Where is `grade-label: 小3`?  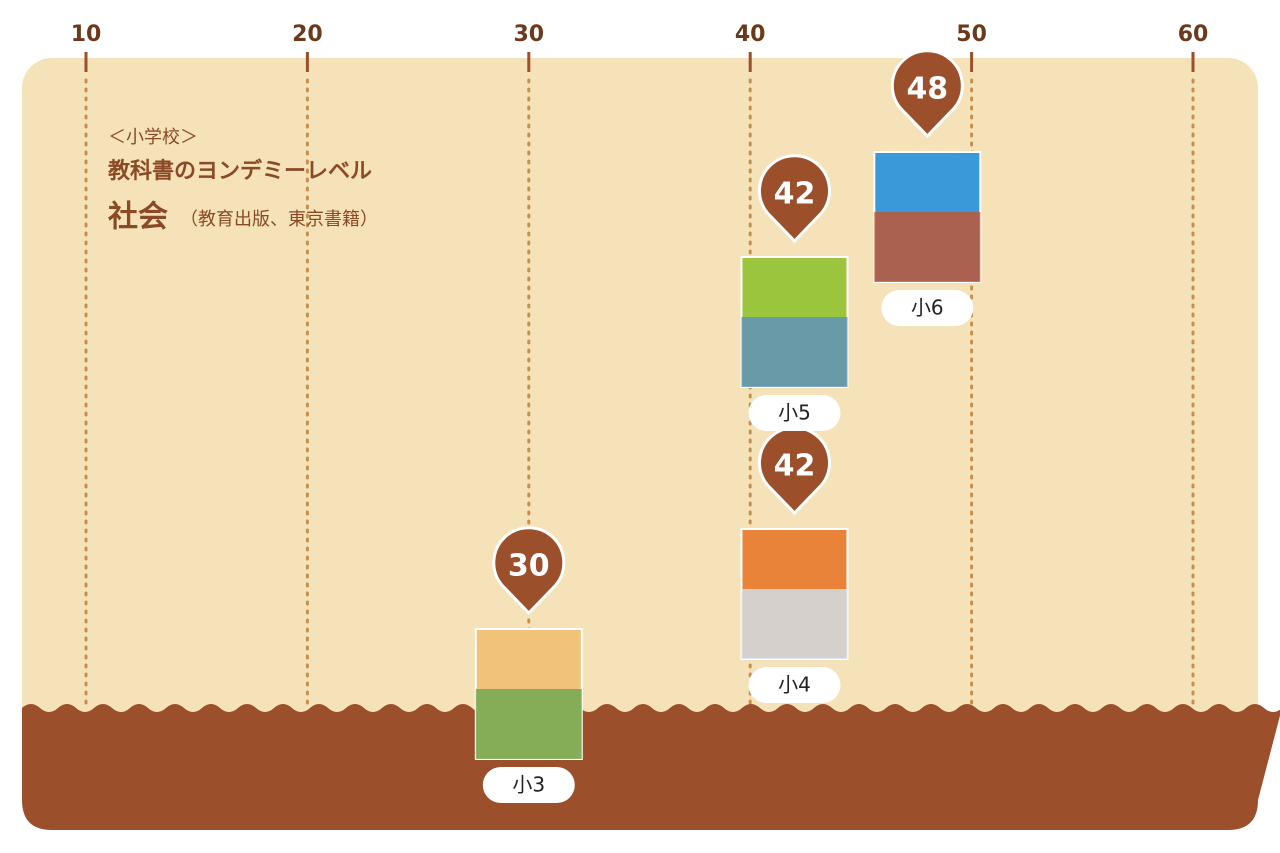
grade-label: 小3 is located at coordinates (528, 785).